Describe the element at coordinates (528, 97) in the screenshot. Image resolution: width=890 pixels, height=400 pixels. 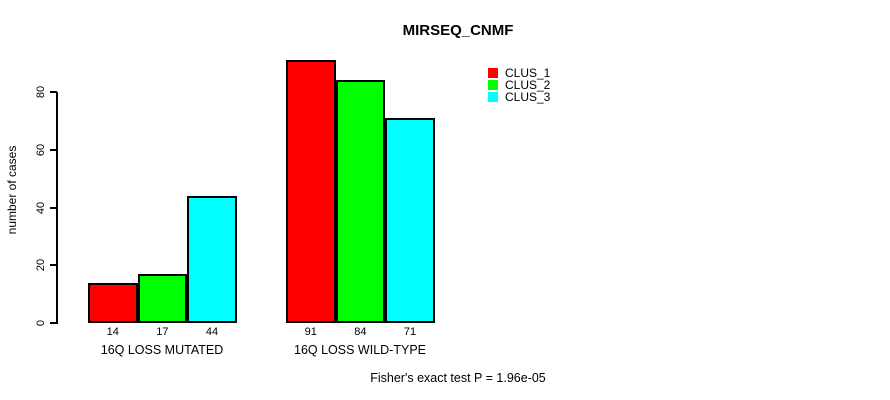
I see `legend-label: CLUS_3` at that location.